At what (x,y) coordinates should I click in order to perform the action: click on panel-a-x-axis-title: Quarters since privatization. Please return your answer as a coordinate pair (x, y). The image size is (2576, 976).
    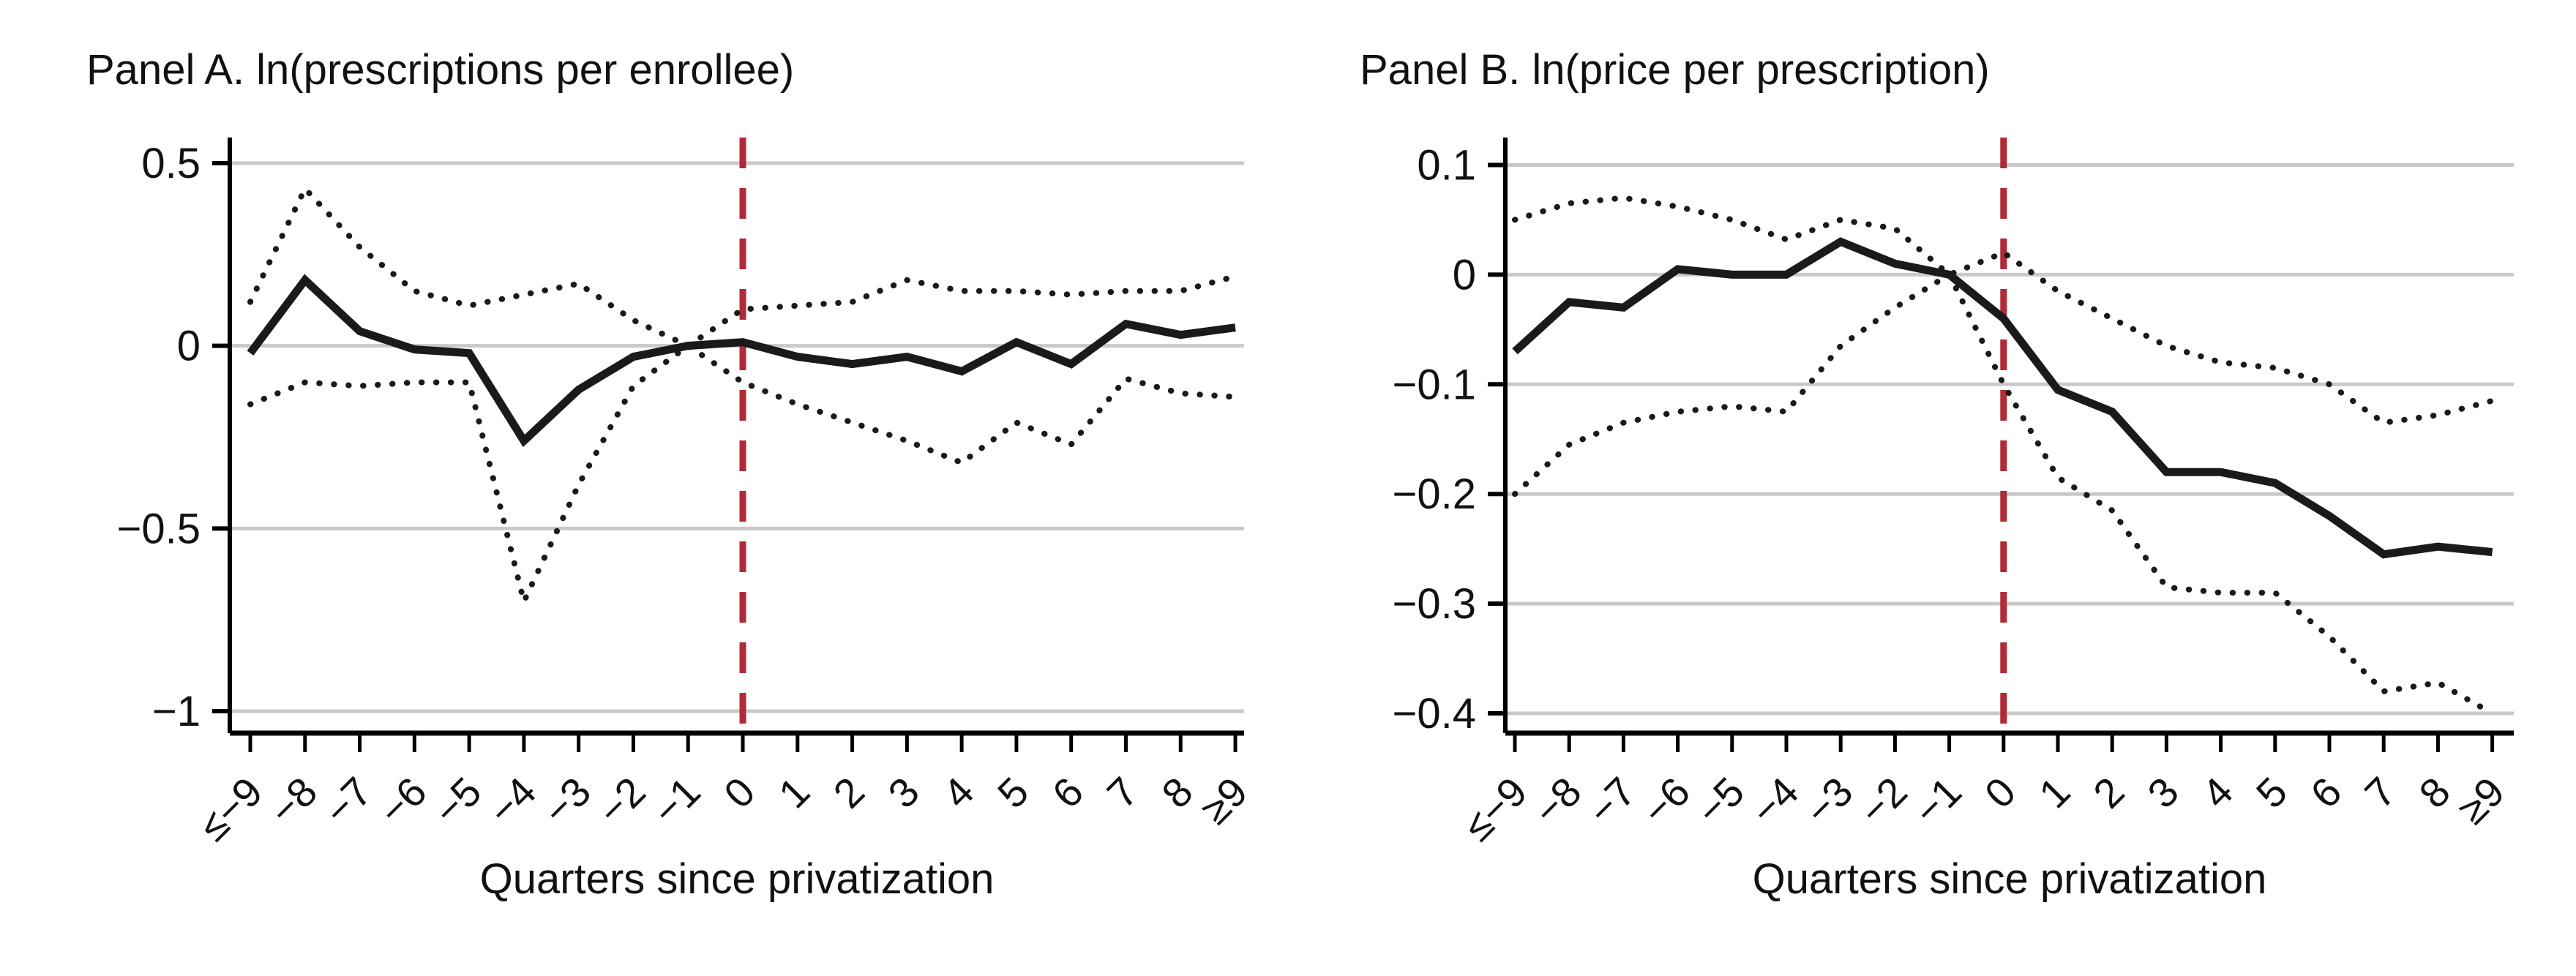
    Looking at the image, I should click on (737, 879).